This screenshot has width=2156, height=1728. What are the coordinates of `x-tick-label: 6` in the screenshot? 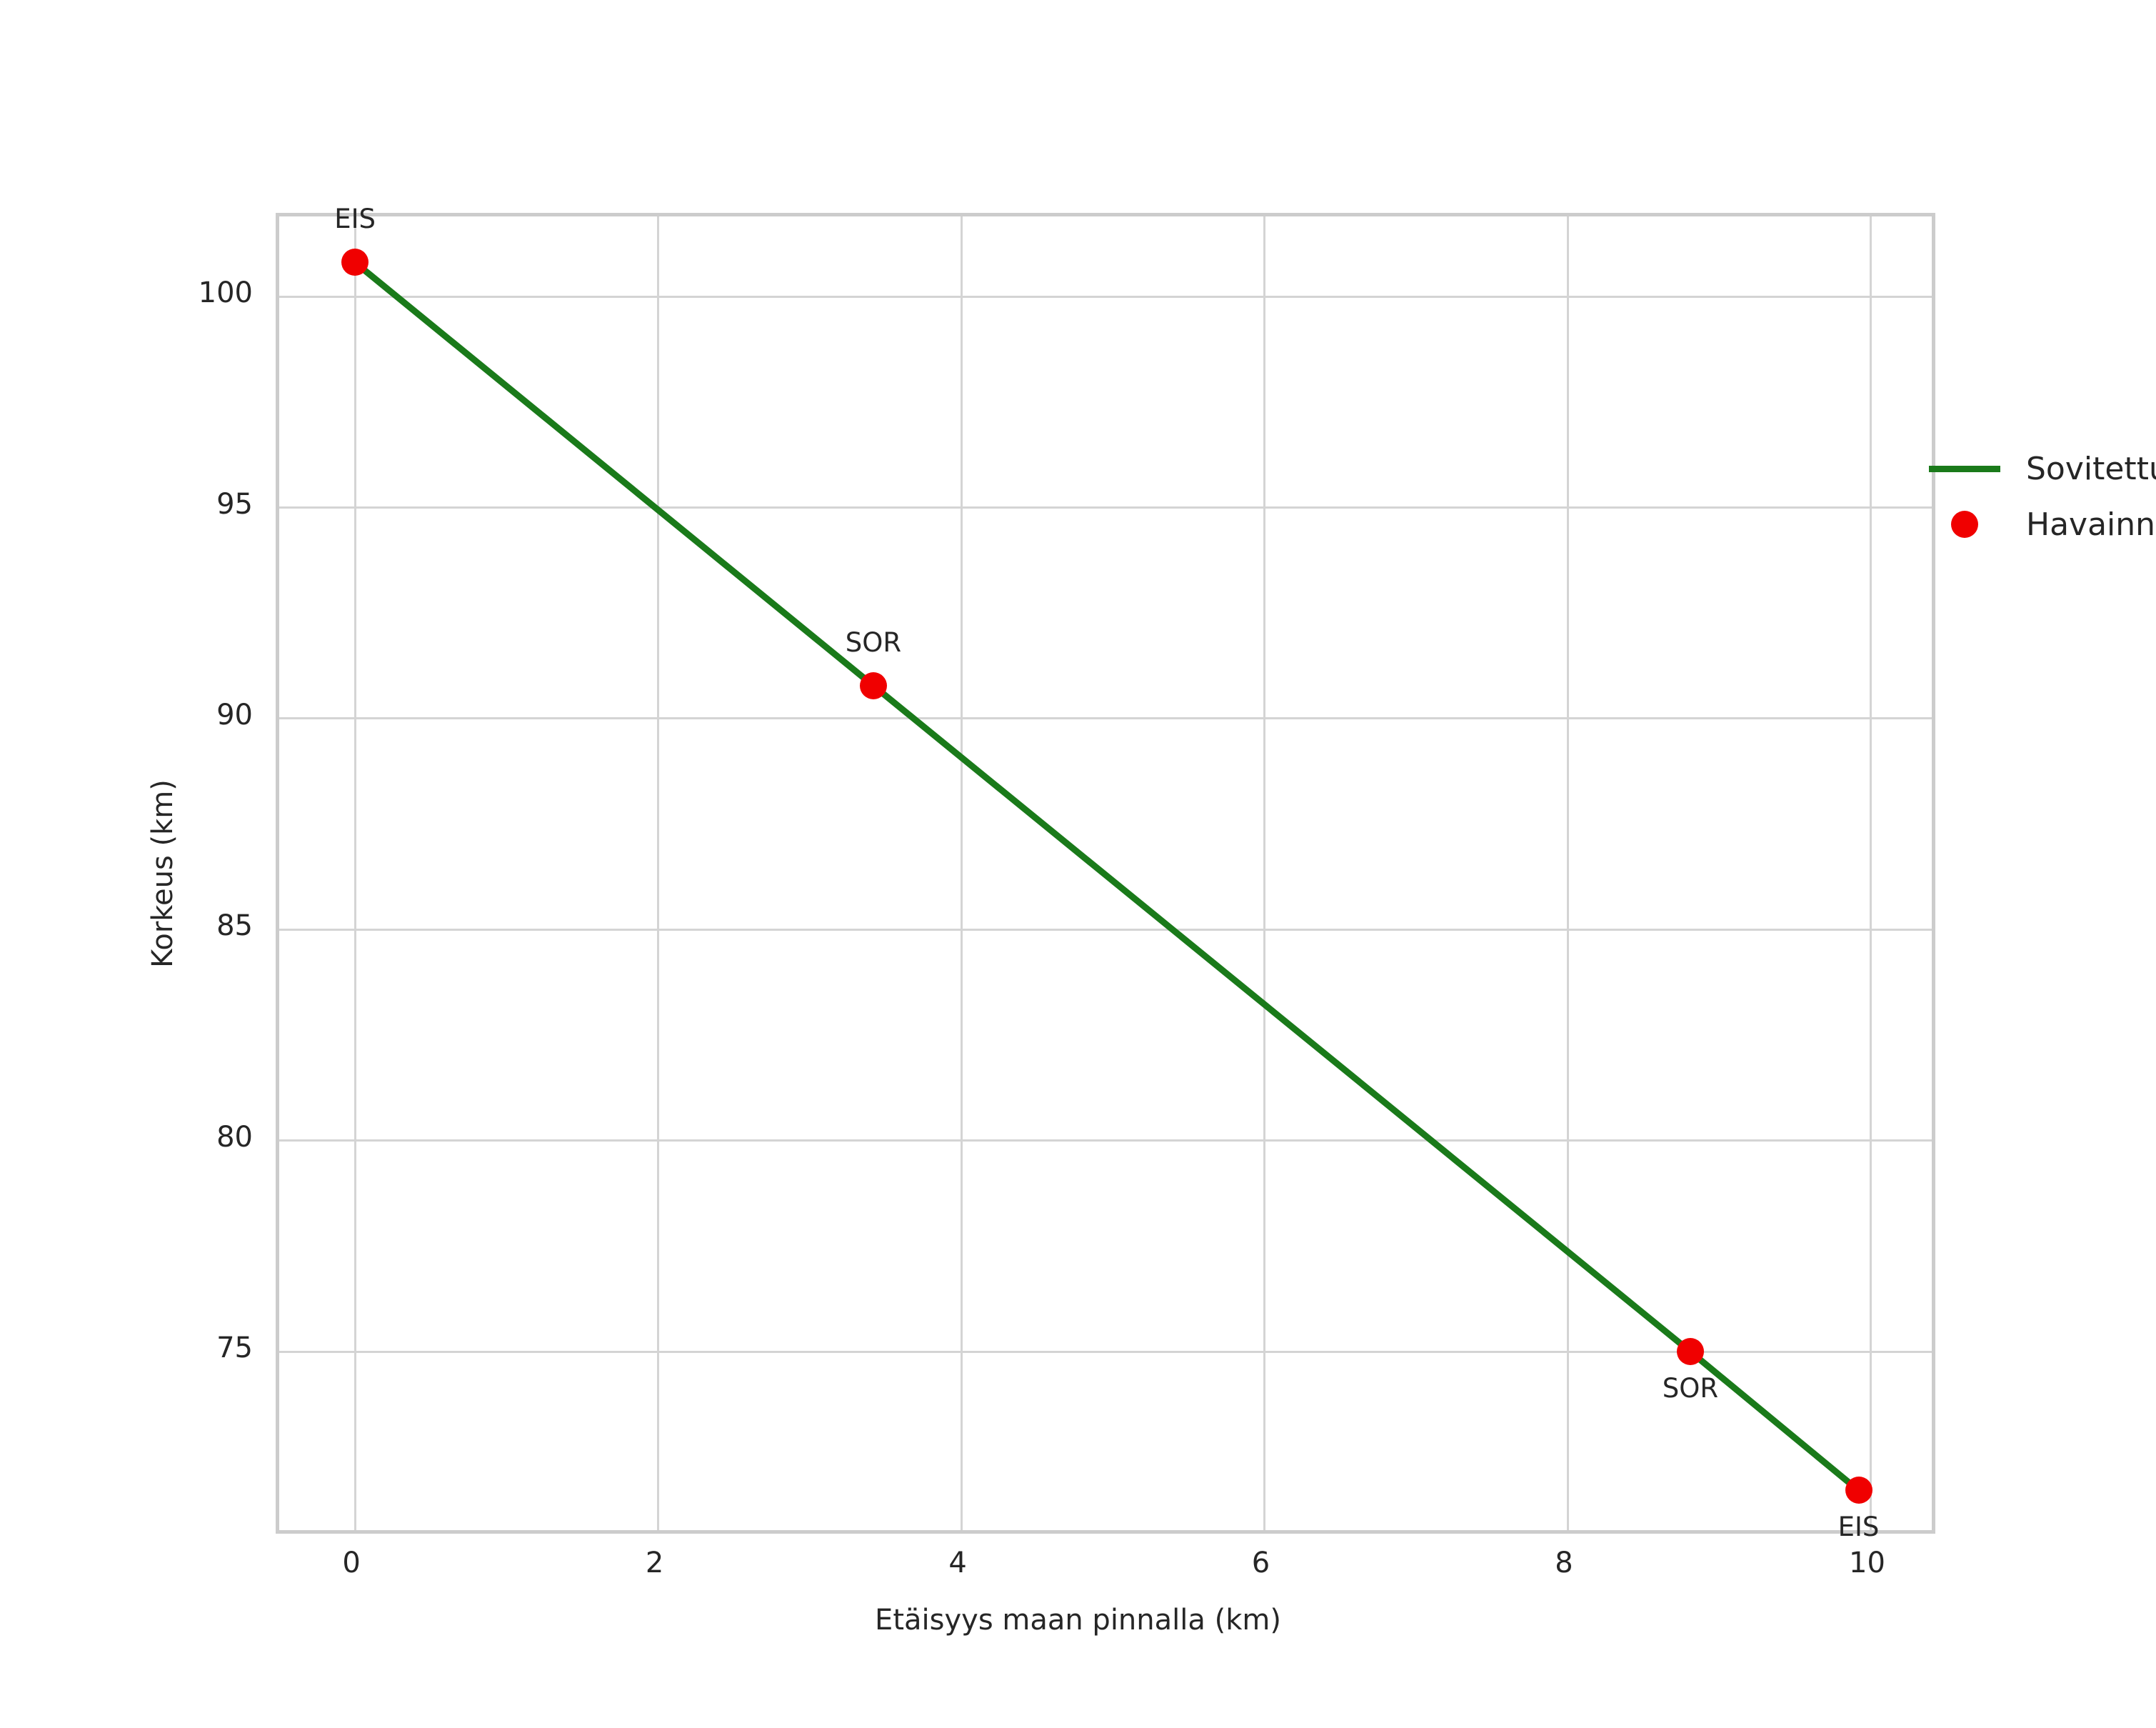 It's located at (1261, 1563).